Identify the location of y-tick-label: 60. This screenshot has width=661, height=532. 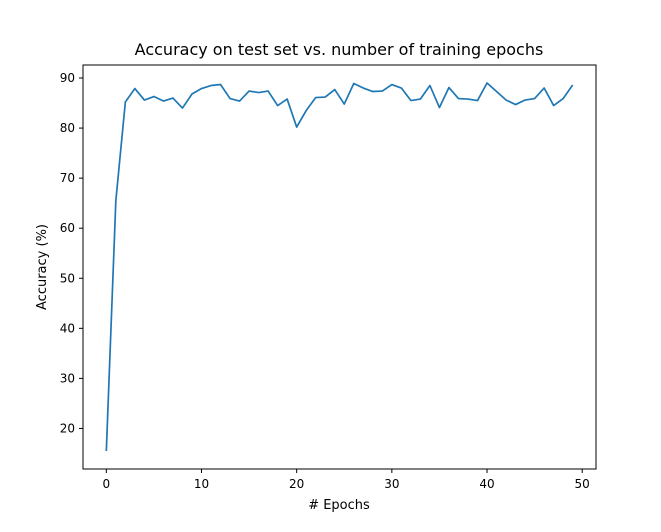
(67, 228).